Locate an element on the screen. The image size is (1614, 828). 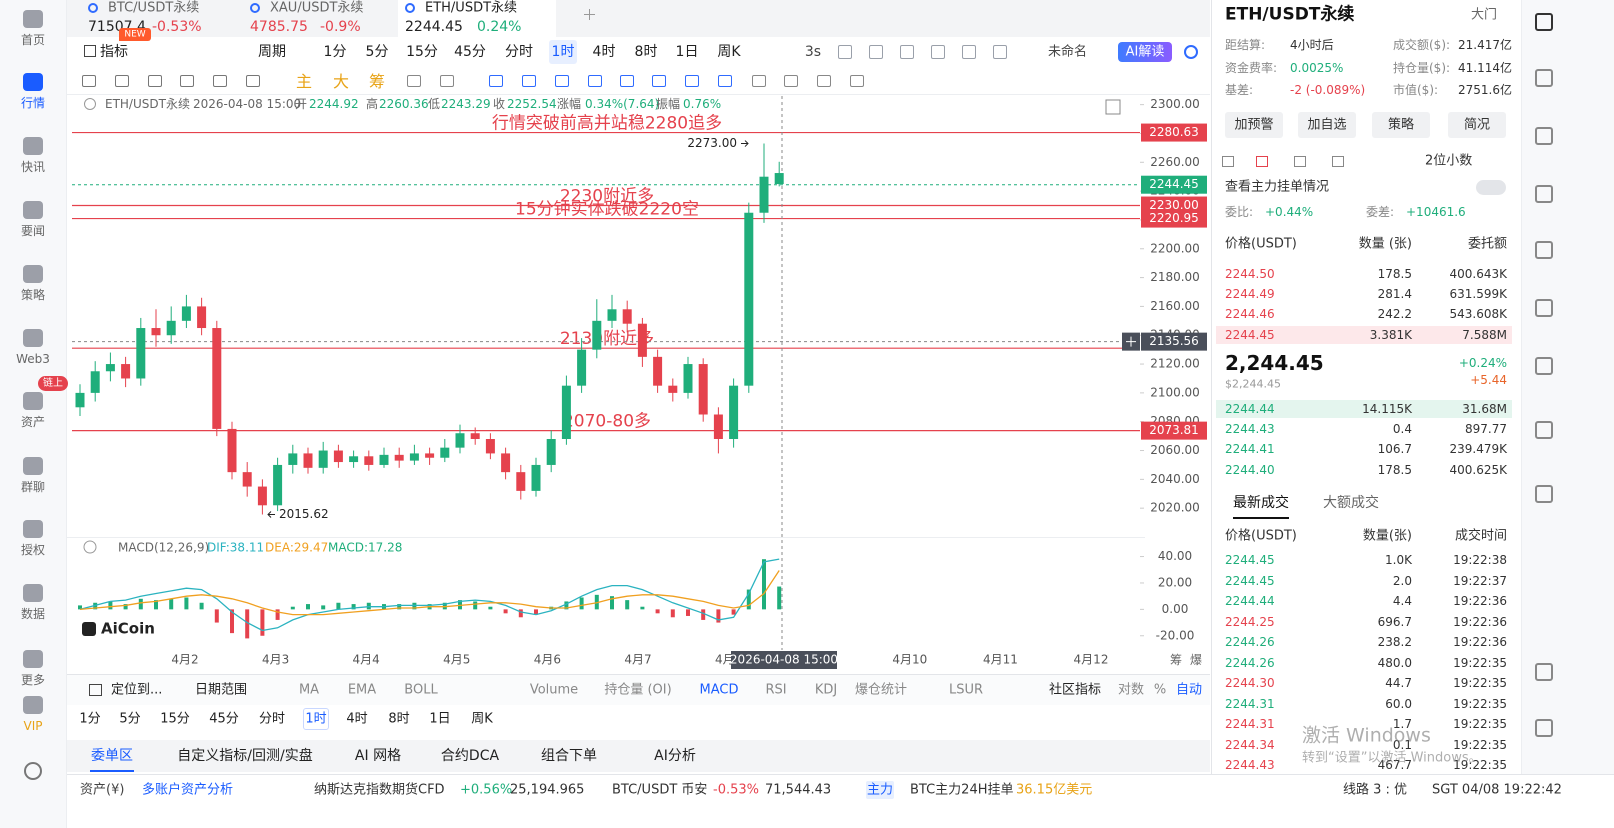
main-indicator: EMA is located at coordinates (362, 690).